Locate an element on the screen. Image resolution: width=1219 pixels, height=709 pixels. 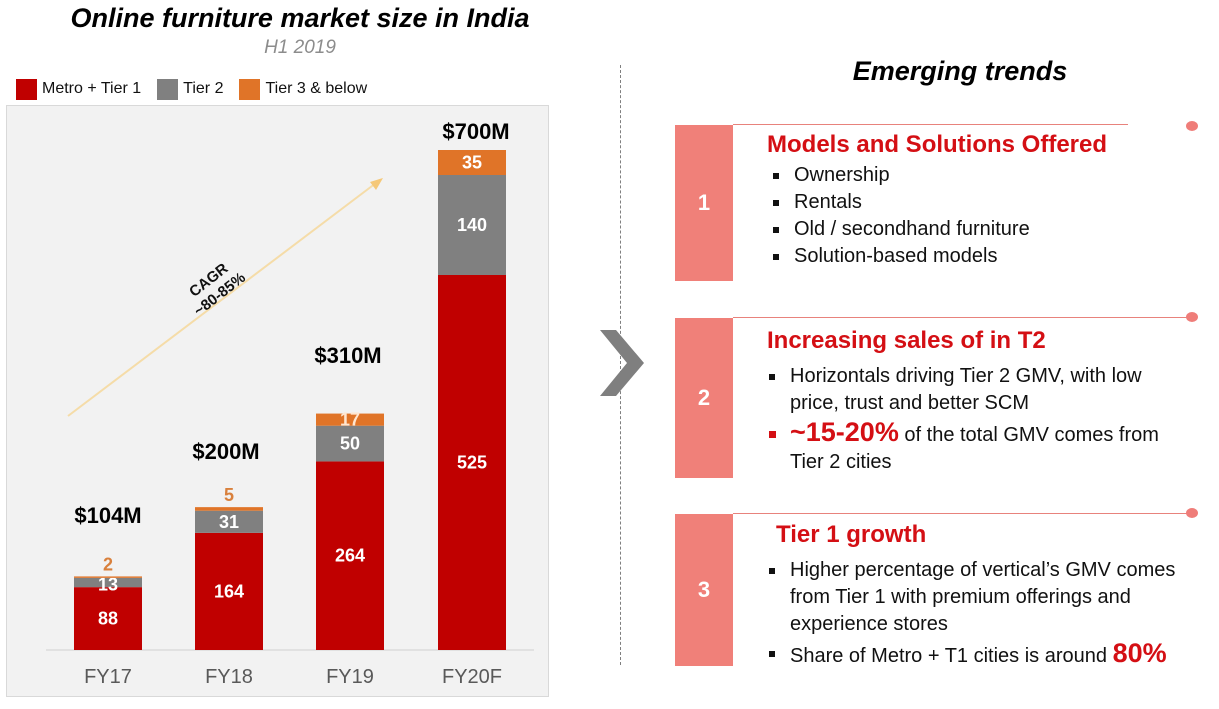
x-tick-label: FY20F is located at coordinates (472, 677).